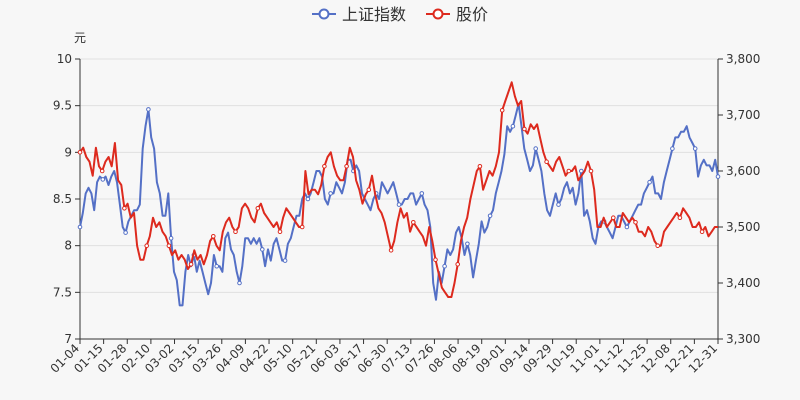  What do you see at coordinates (64, 59) in the screenshot?
I see `left-tick-label: 10` at bounding box center [64, 59].